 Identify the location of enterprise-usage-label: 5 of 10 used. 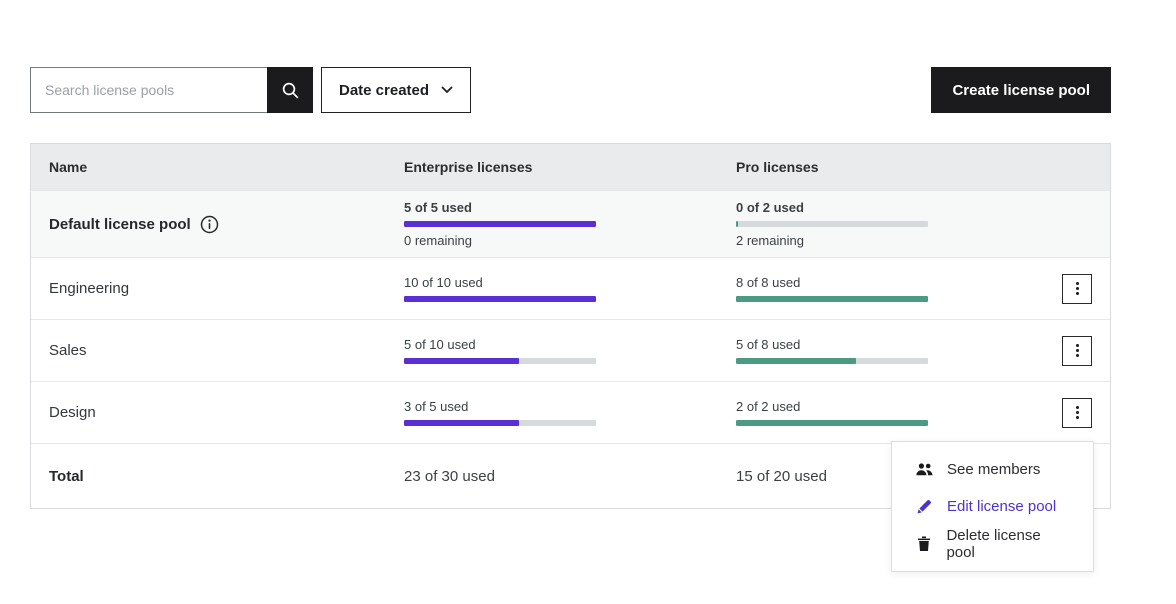
(440, 344).